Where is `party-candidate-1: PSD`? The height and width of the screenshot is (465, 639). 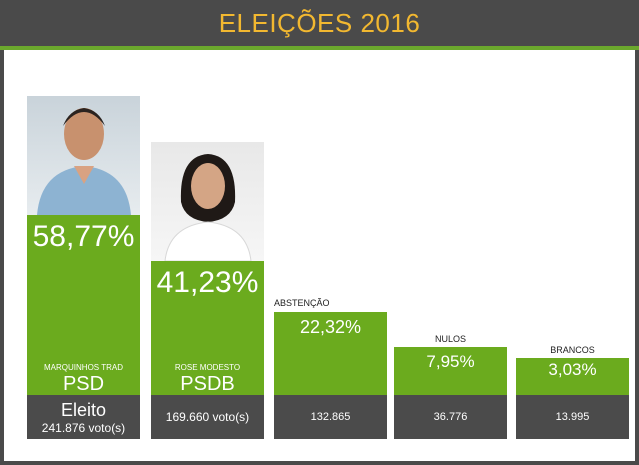 party-candidate-1: PSD is located at coordinates (83, 384).